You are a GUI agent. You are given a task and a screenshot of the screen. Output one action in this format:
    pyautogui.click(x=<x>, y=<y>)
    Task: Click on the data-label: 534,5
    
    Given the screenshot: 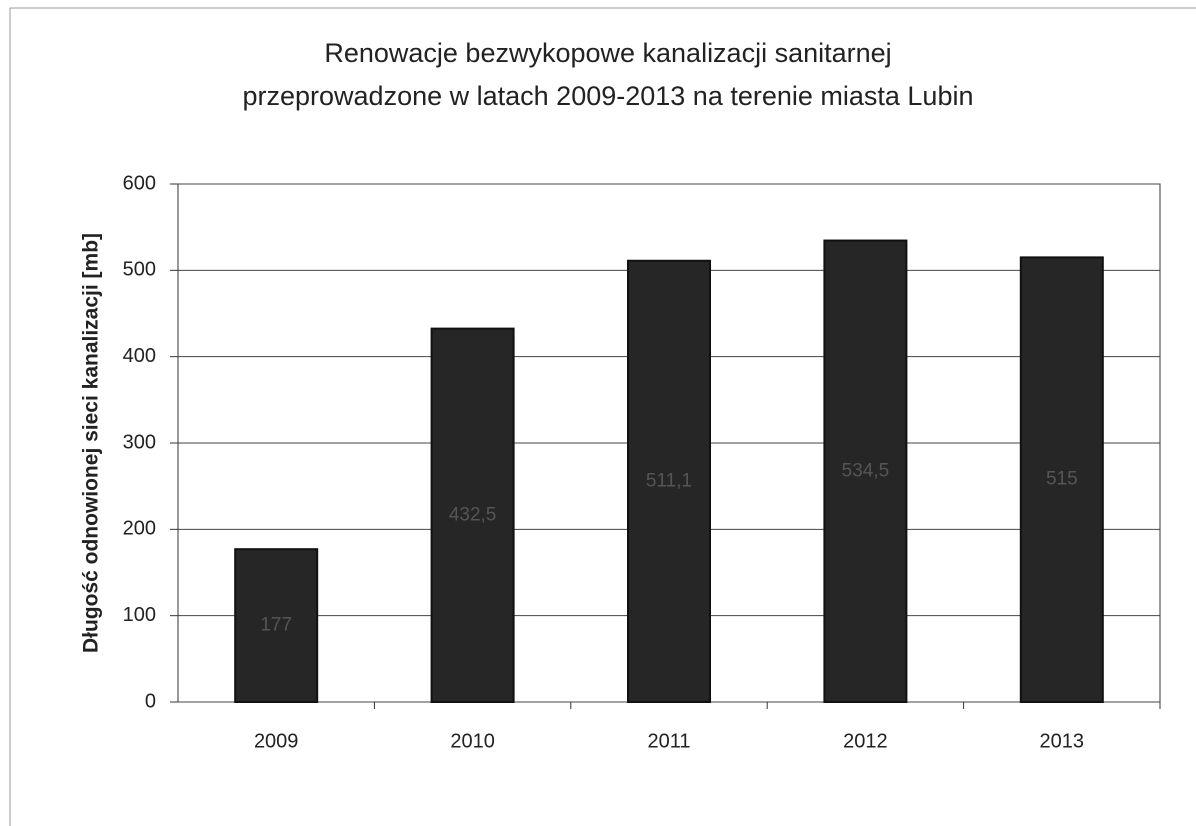 What is the action you would take?
    pyautogui.click(x=866, y=470)
    